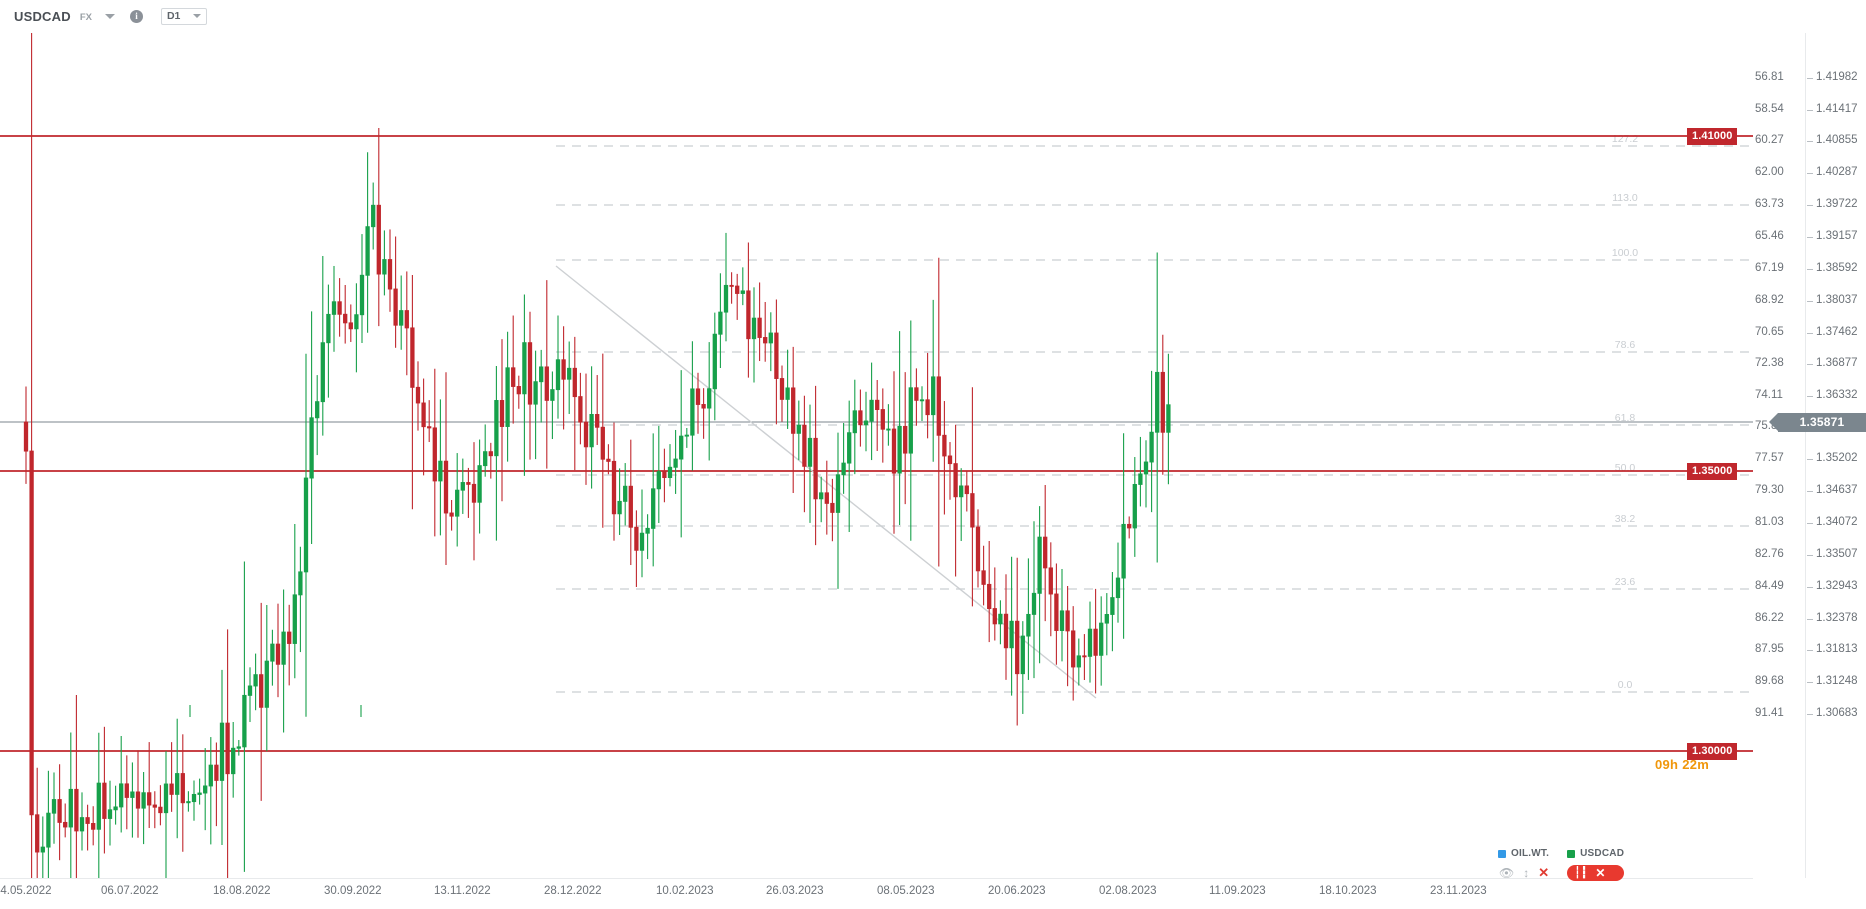 Image resolution: width=1866 pixels, height=909 pixels. I want to click on price-alert-badge: 1.30000, so click(1712, 751).